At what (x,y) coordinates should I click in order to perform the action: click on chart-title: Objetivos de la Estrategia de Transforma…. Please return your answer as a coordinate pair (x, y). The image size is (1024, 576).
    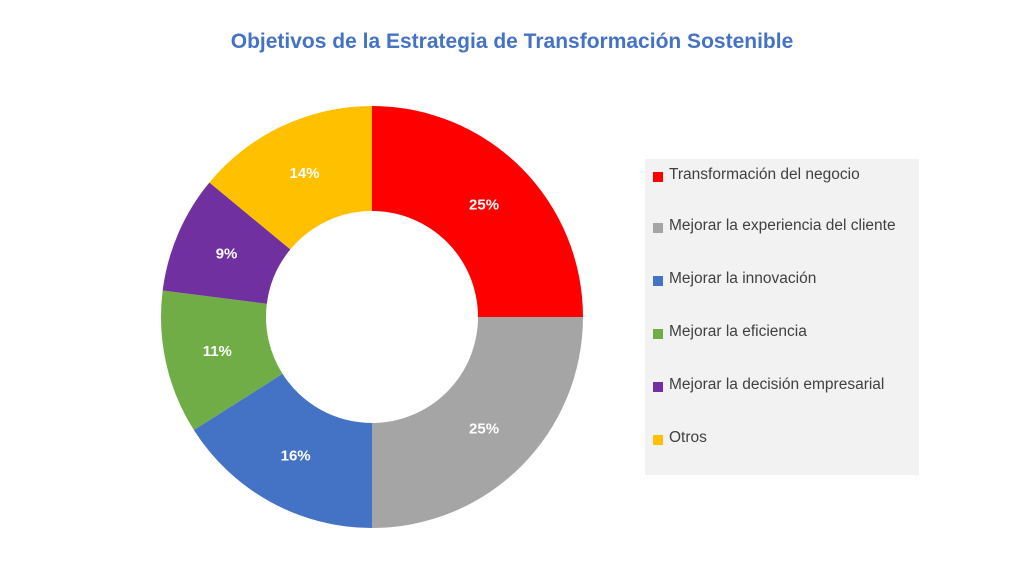
    Looking at the image, I should click on (512, 41).